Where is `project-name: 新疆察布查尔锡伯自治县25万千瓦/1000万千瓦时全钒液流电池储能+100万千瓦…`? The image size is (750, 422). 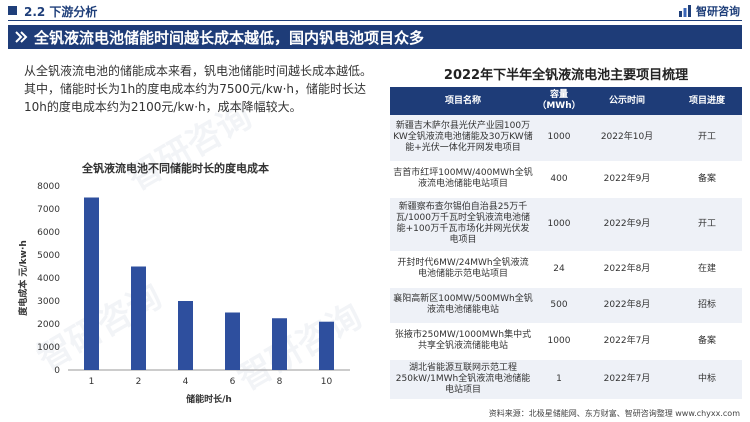 project-name: 新疆察布查尔锡伯自治县25万千瓦/1000万千瓦时全钒液流电池储能+100万千瓦… is located at coordinates (463, 224).